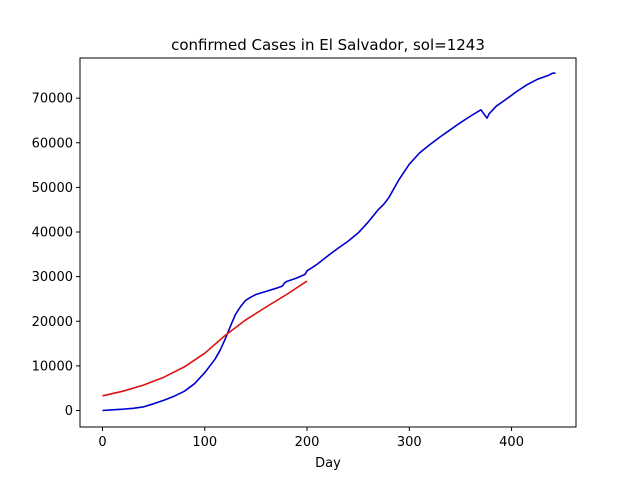  I want to click on y-tick-label: 50000, so click(52, 188).